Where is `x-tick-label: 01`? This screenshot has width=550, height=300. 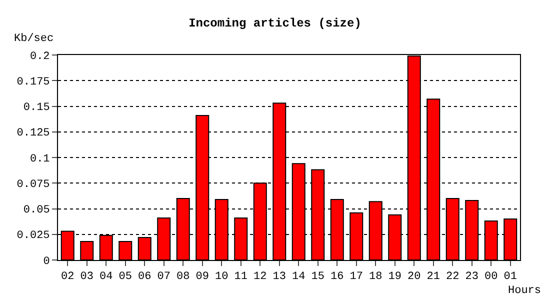
x-tick-label: 01 is located at coordinates (511, 277).